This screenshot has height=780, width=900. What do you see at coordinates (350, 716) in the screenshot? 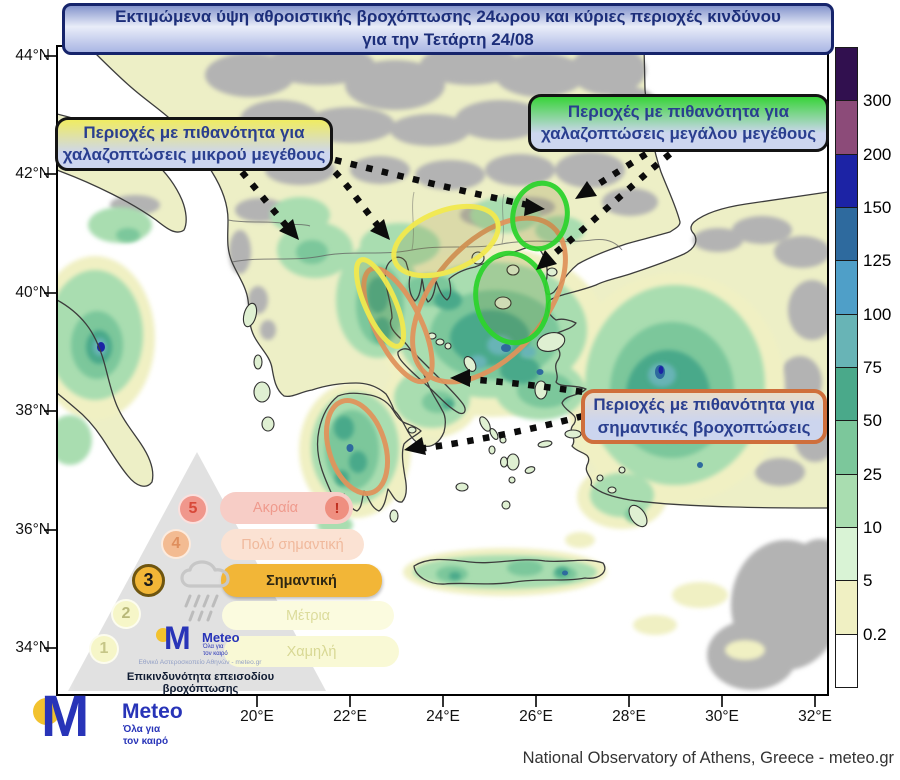
I see `lon-label: 22°E` at bounding box center [350, 716].